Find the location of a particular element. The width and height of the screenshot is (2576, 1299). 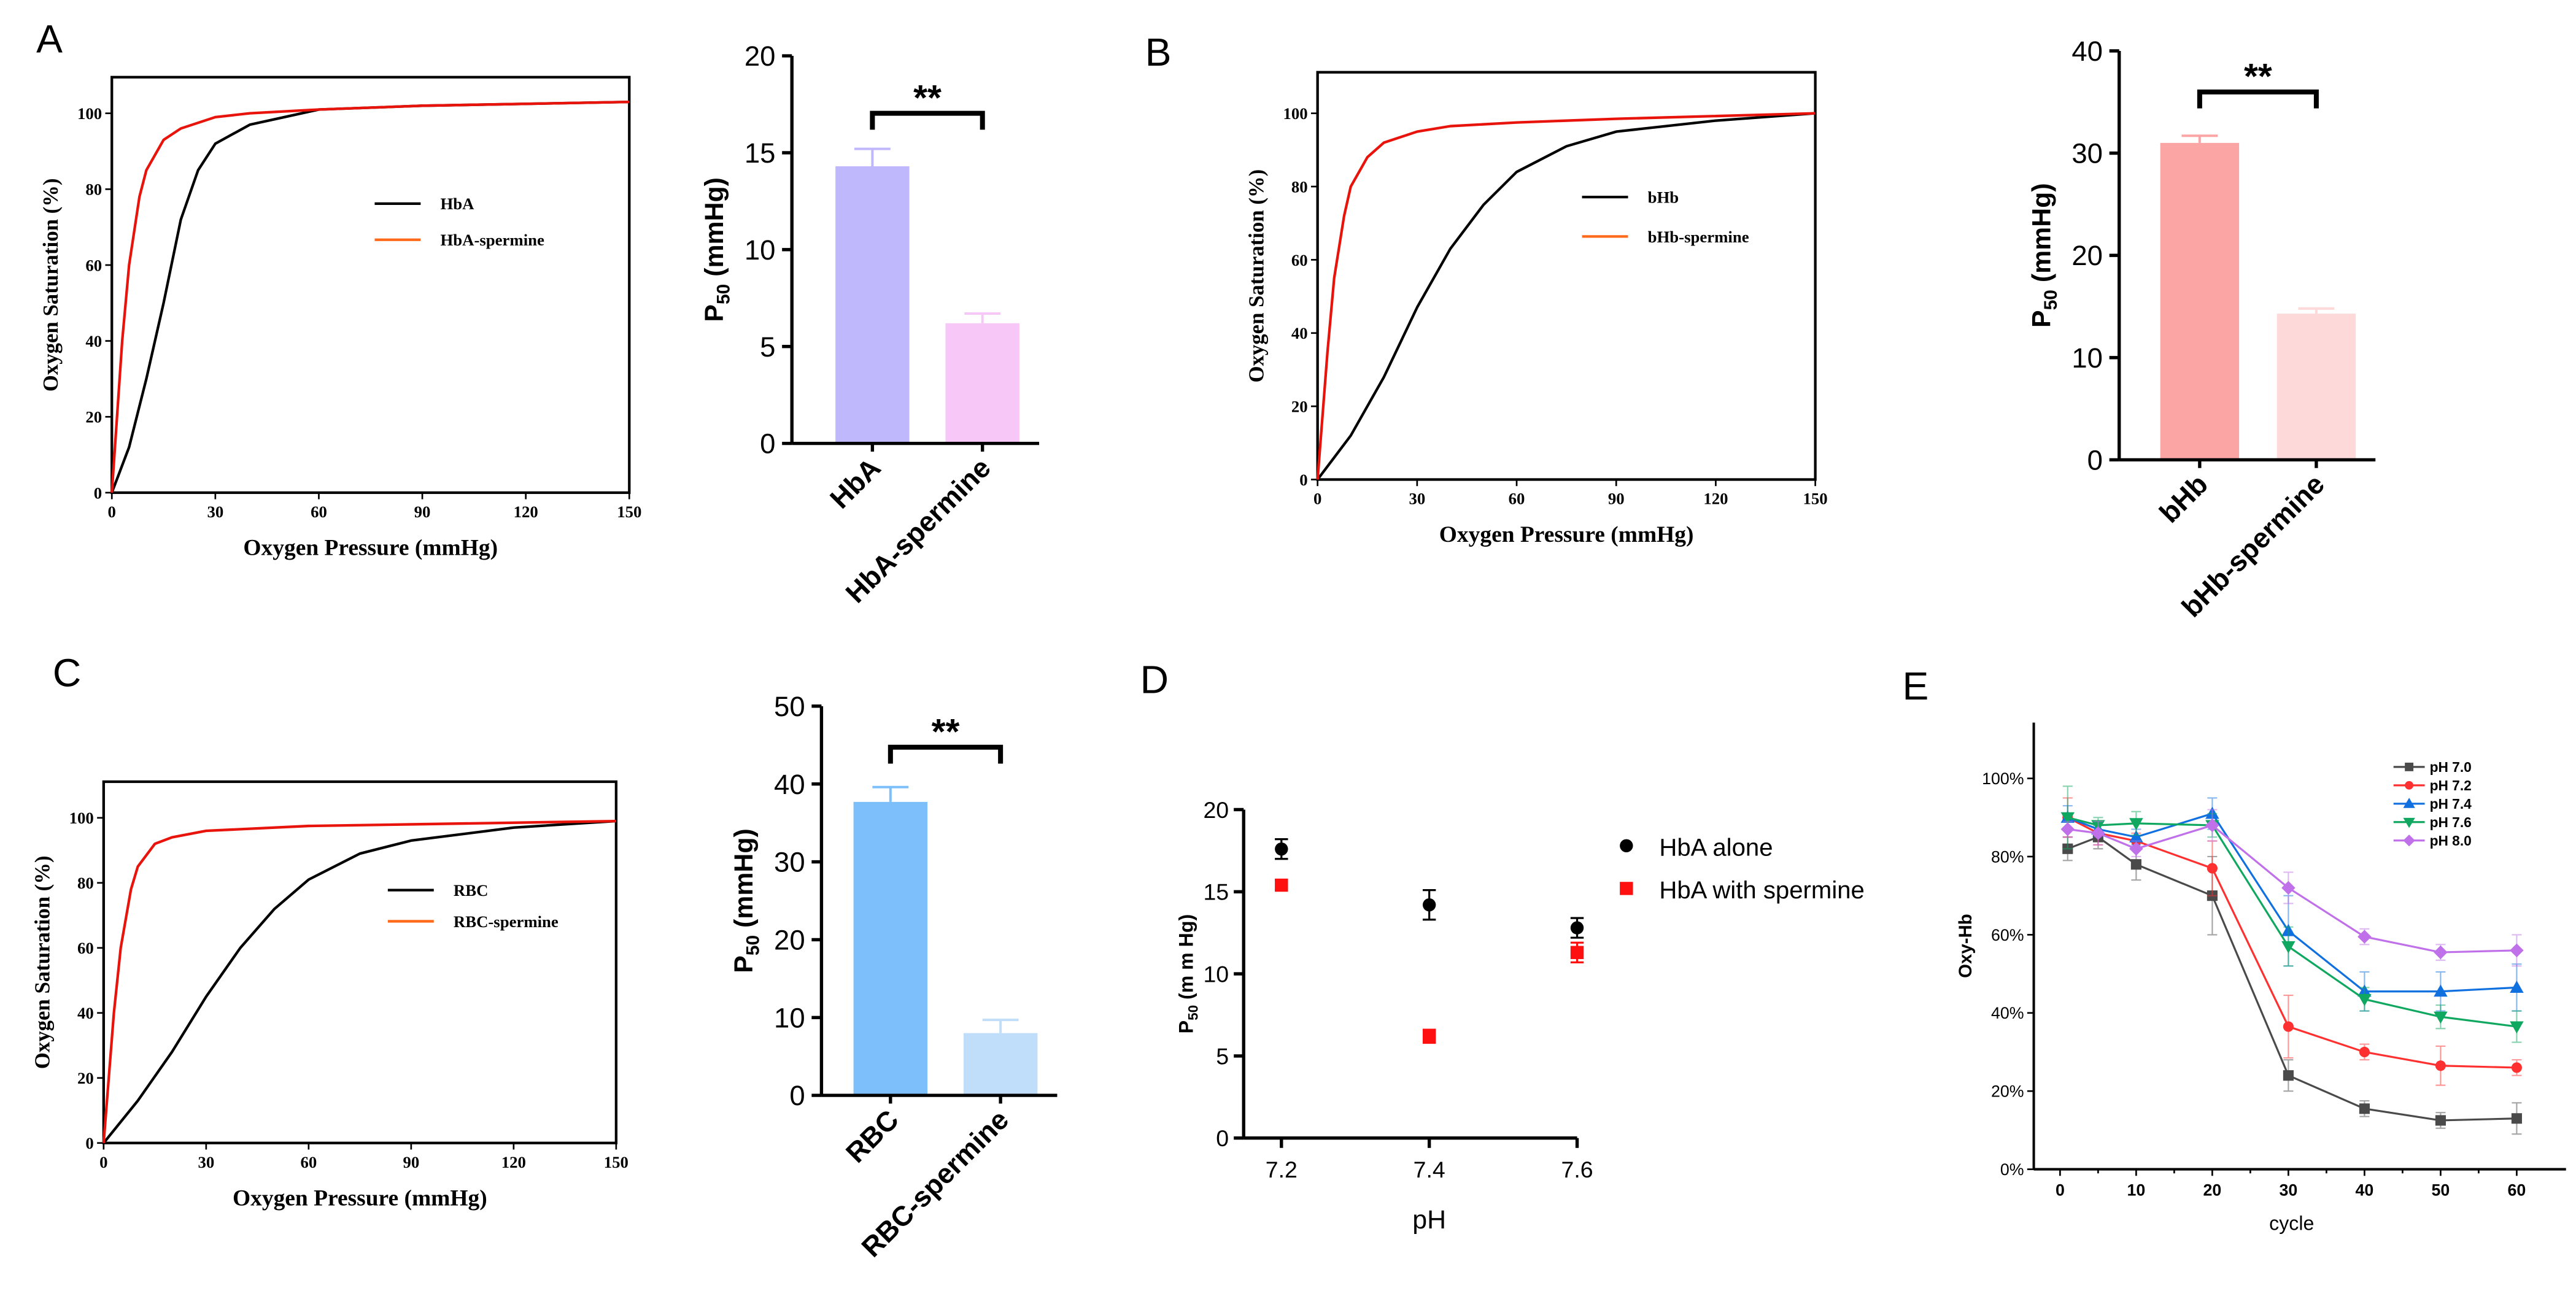

plot-frame is located at coordinates (360, 962).